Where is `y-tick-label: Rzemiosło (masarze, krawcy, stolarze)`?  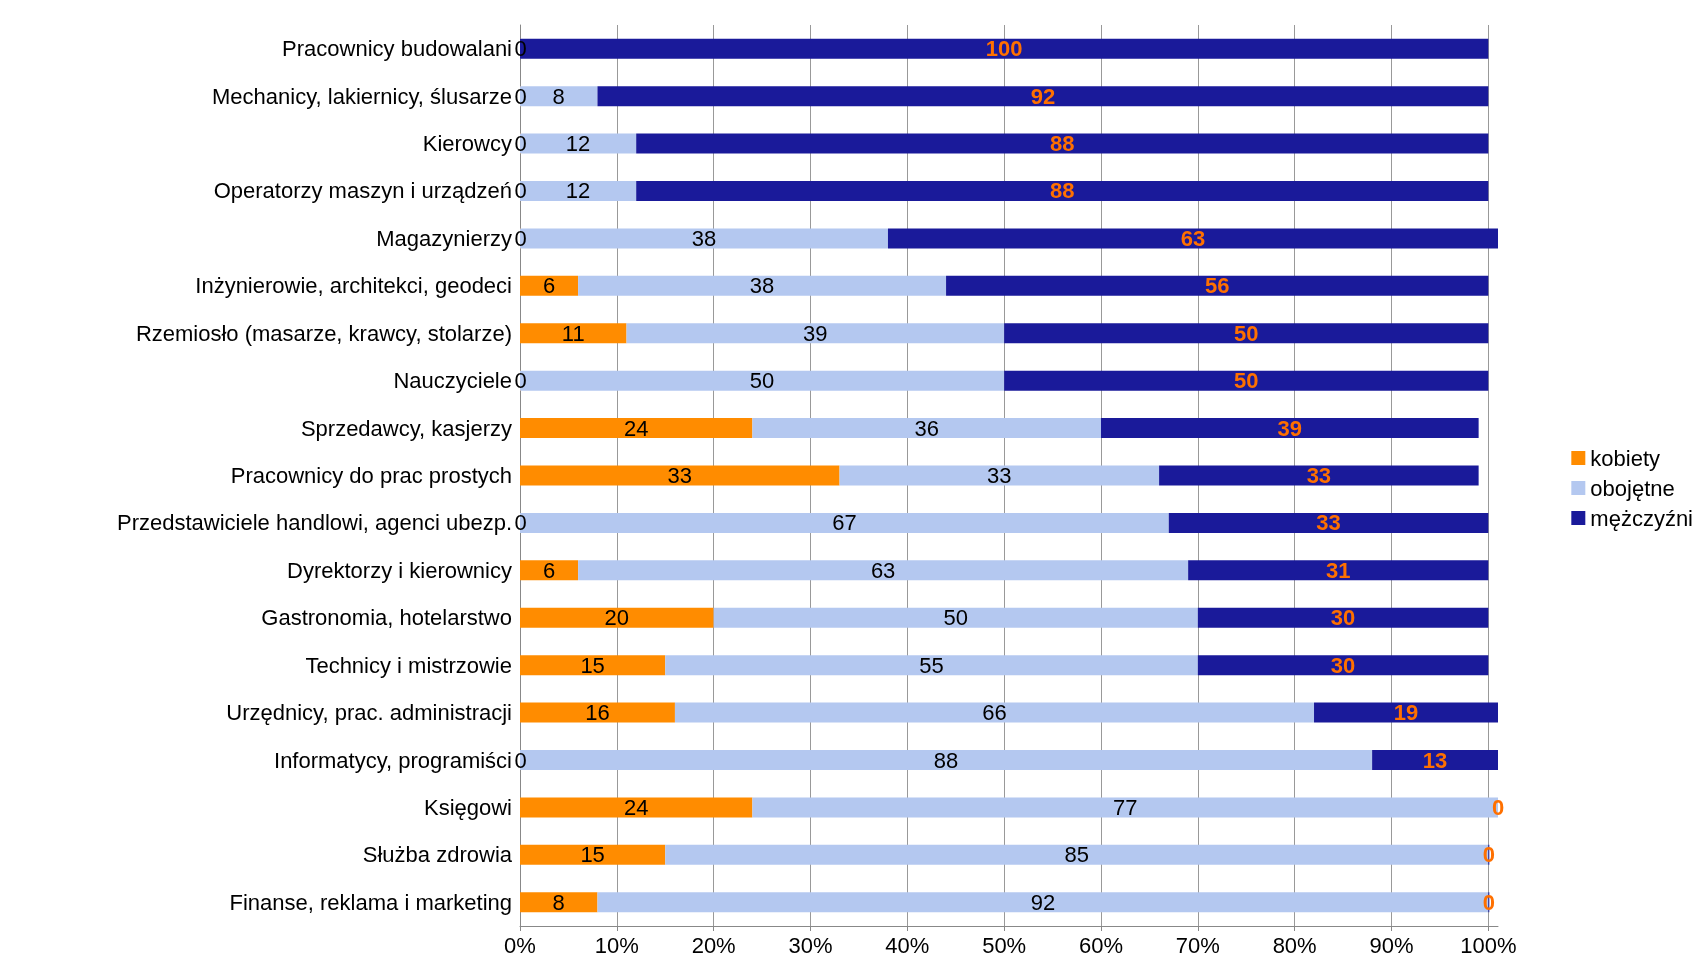
y-tick-label: Rzemiosło (masarze, krawcy, stolarze) is located at coordinates (323, 333).